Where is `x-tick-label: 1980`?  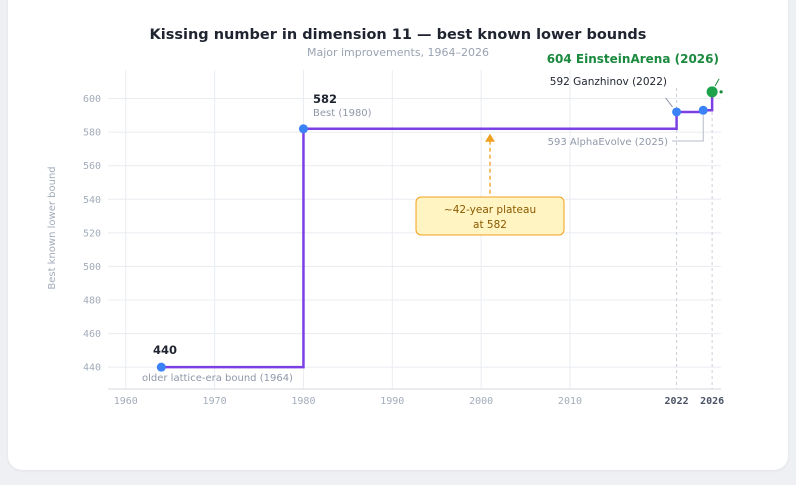 x-tick-label: 1980 is located at coordinates (303, 401).